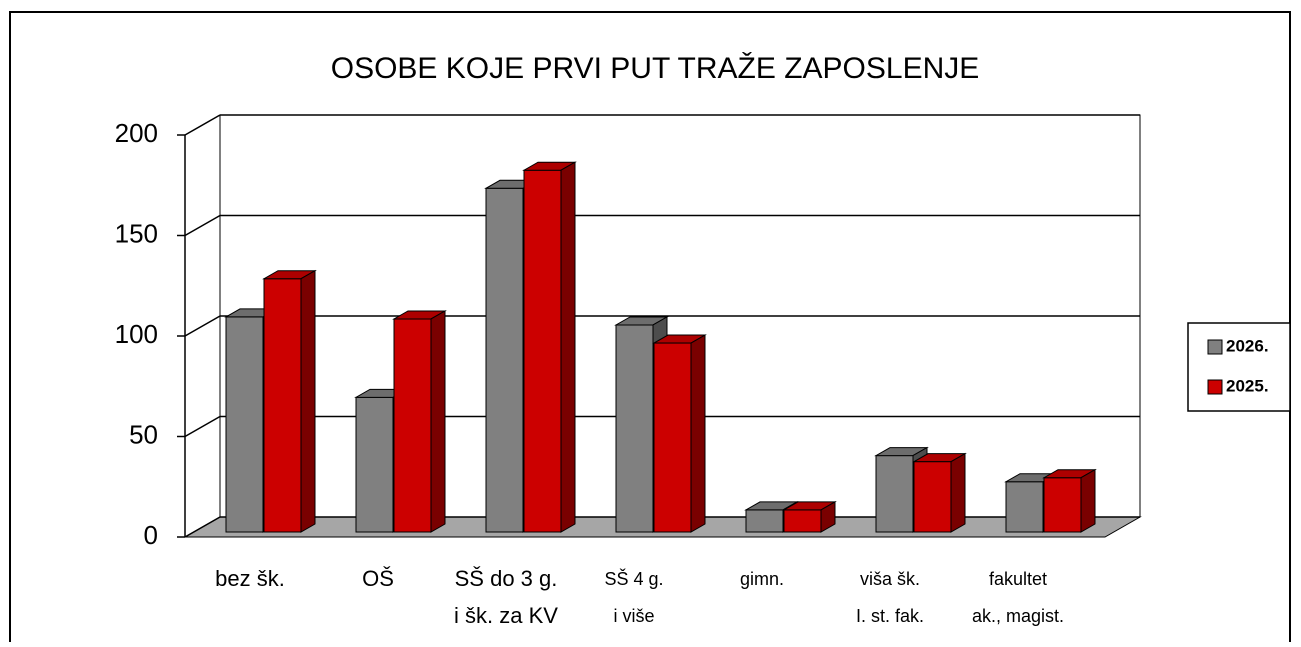 The width and height of the screenshot is (1301, 647). I want to click on legend-box, so click(1239, 367).